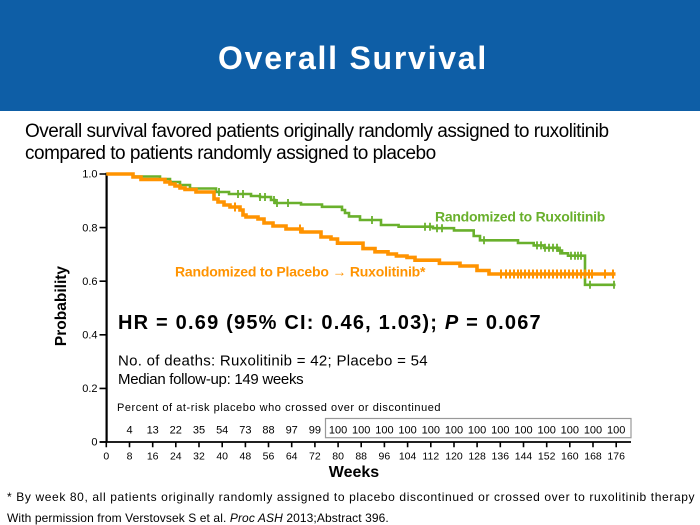 The image size is (700, 525). What do you see at coordinates (129, 431) in the screenshot?
I see `svg-text: 4` at bounding box center [129, 431].